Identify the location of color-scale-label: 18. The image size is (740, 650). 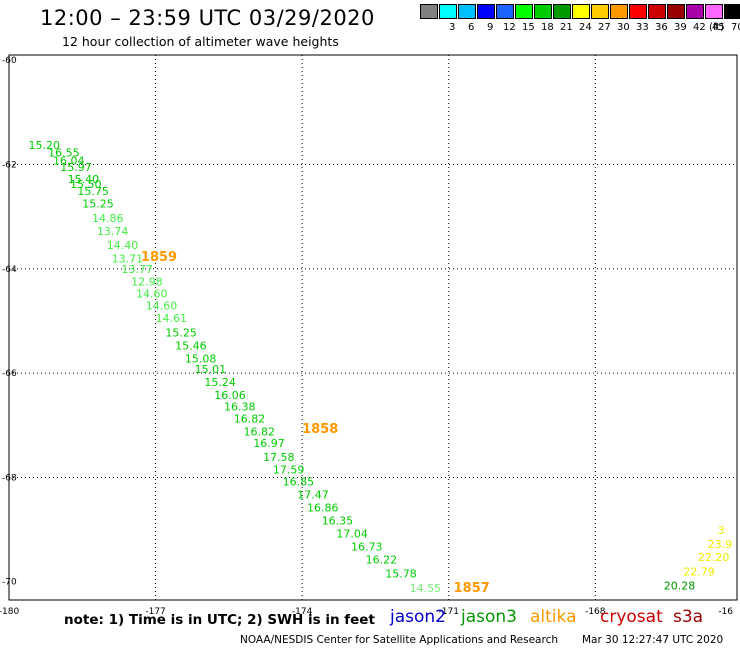
(547, 27).